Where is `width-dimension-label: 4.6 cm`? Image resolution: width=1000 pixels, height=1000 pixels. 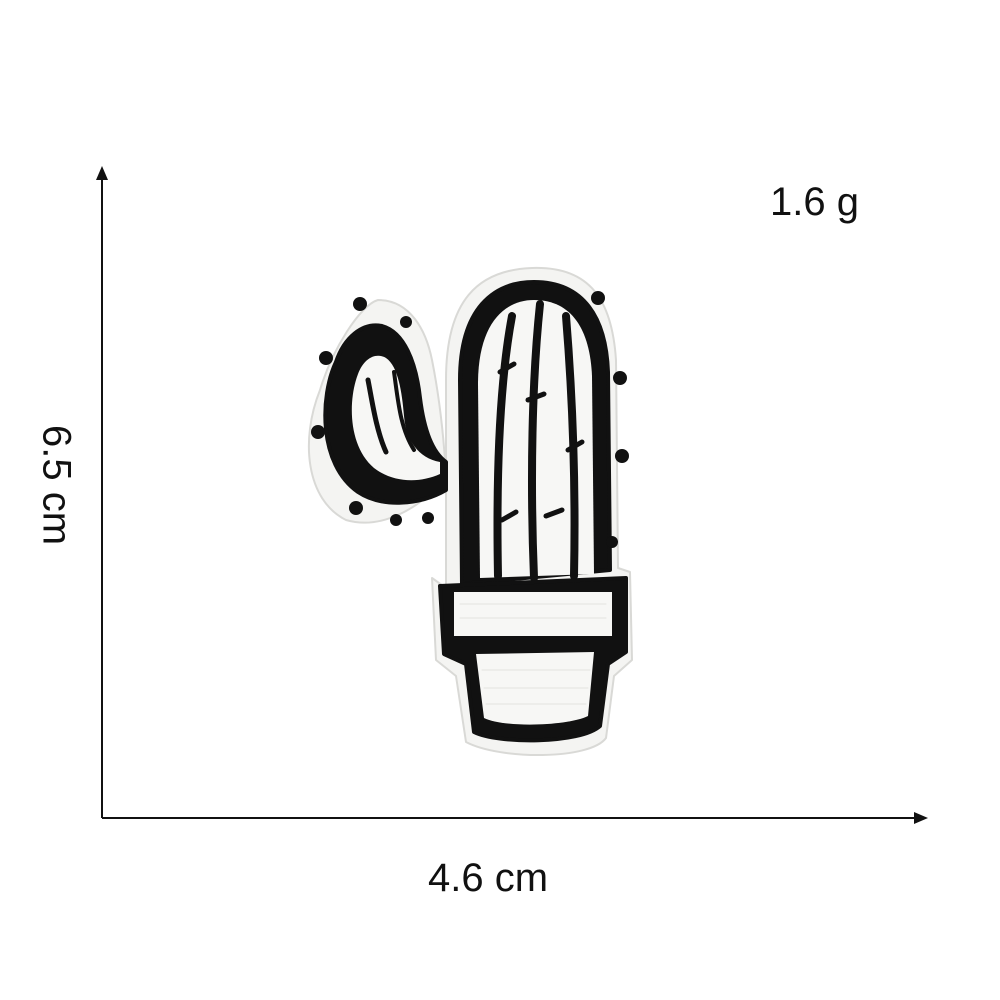
width-dimension-label: 4.6 cm is located at coordinates (488, 878).